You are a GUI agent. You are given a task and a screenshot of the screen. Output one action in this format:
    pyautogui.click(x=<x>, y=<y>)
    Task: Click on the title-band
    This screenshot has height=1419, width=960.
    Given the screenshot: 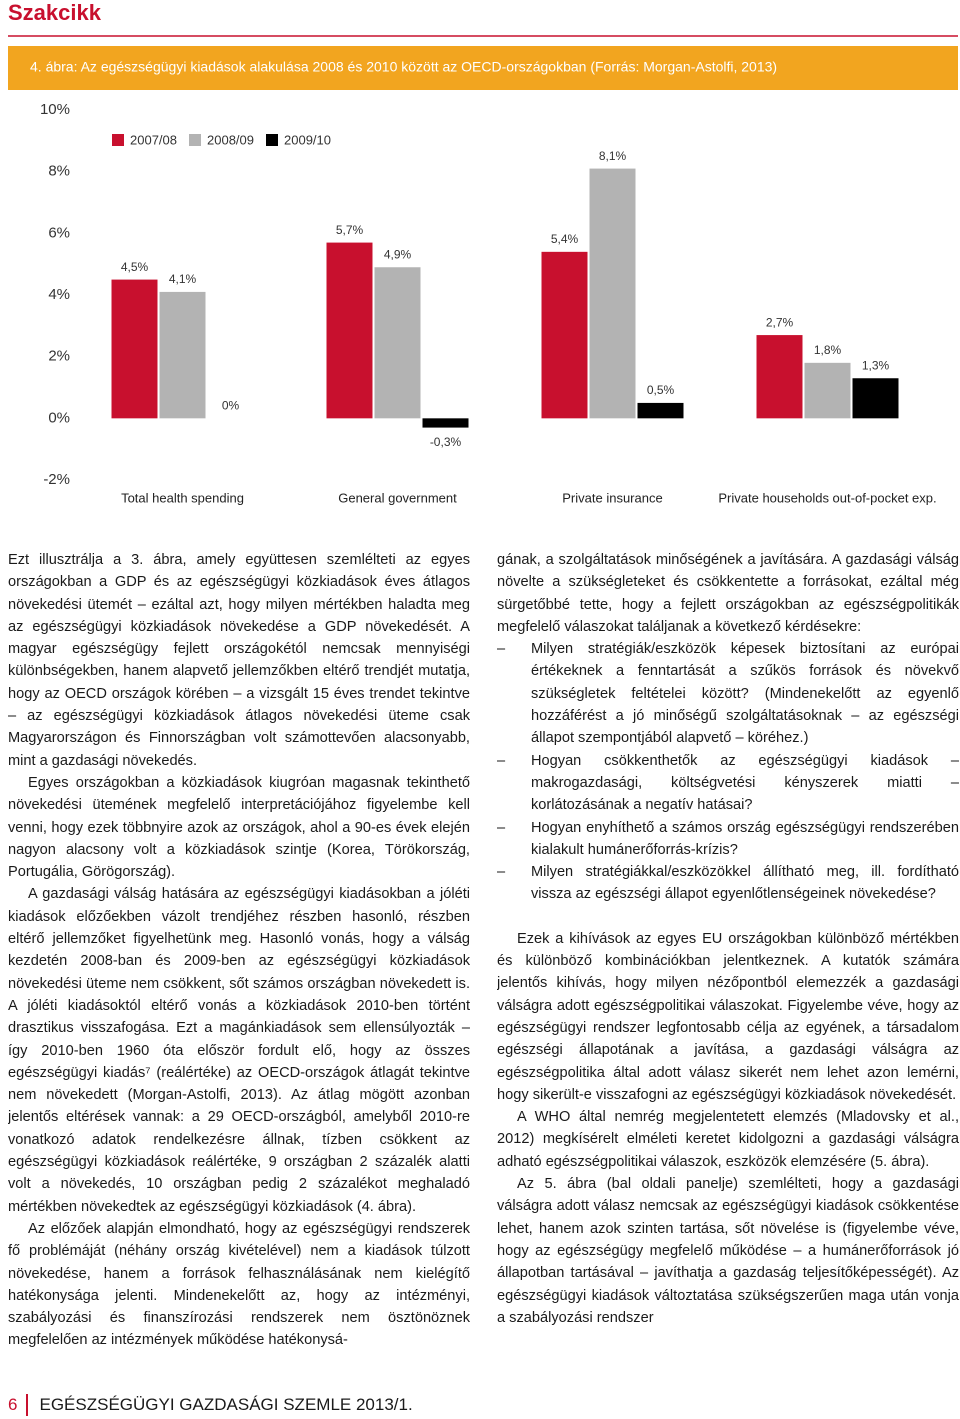 What is the action you would take?
    pyautogui.click(x=483, y=68)
    